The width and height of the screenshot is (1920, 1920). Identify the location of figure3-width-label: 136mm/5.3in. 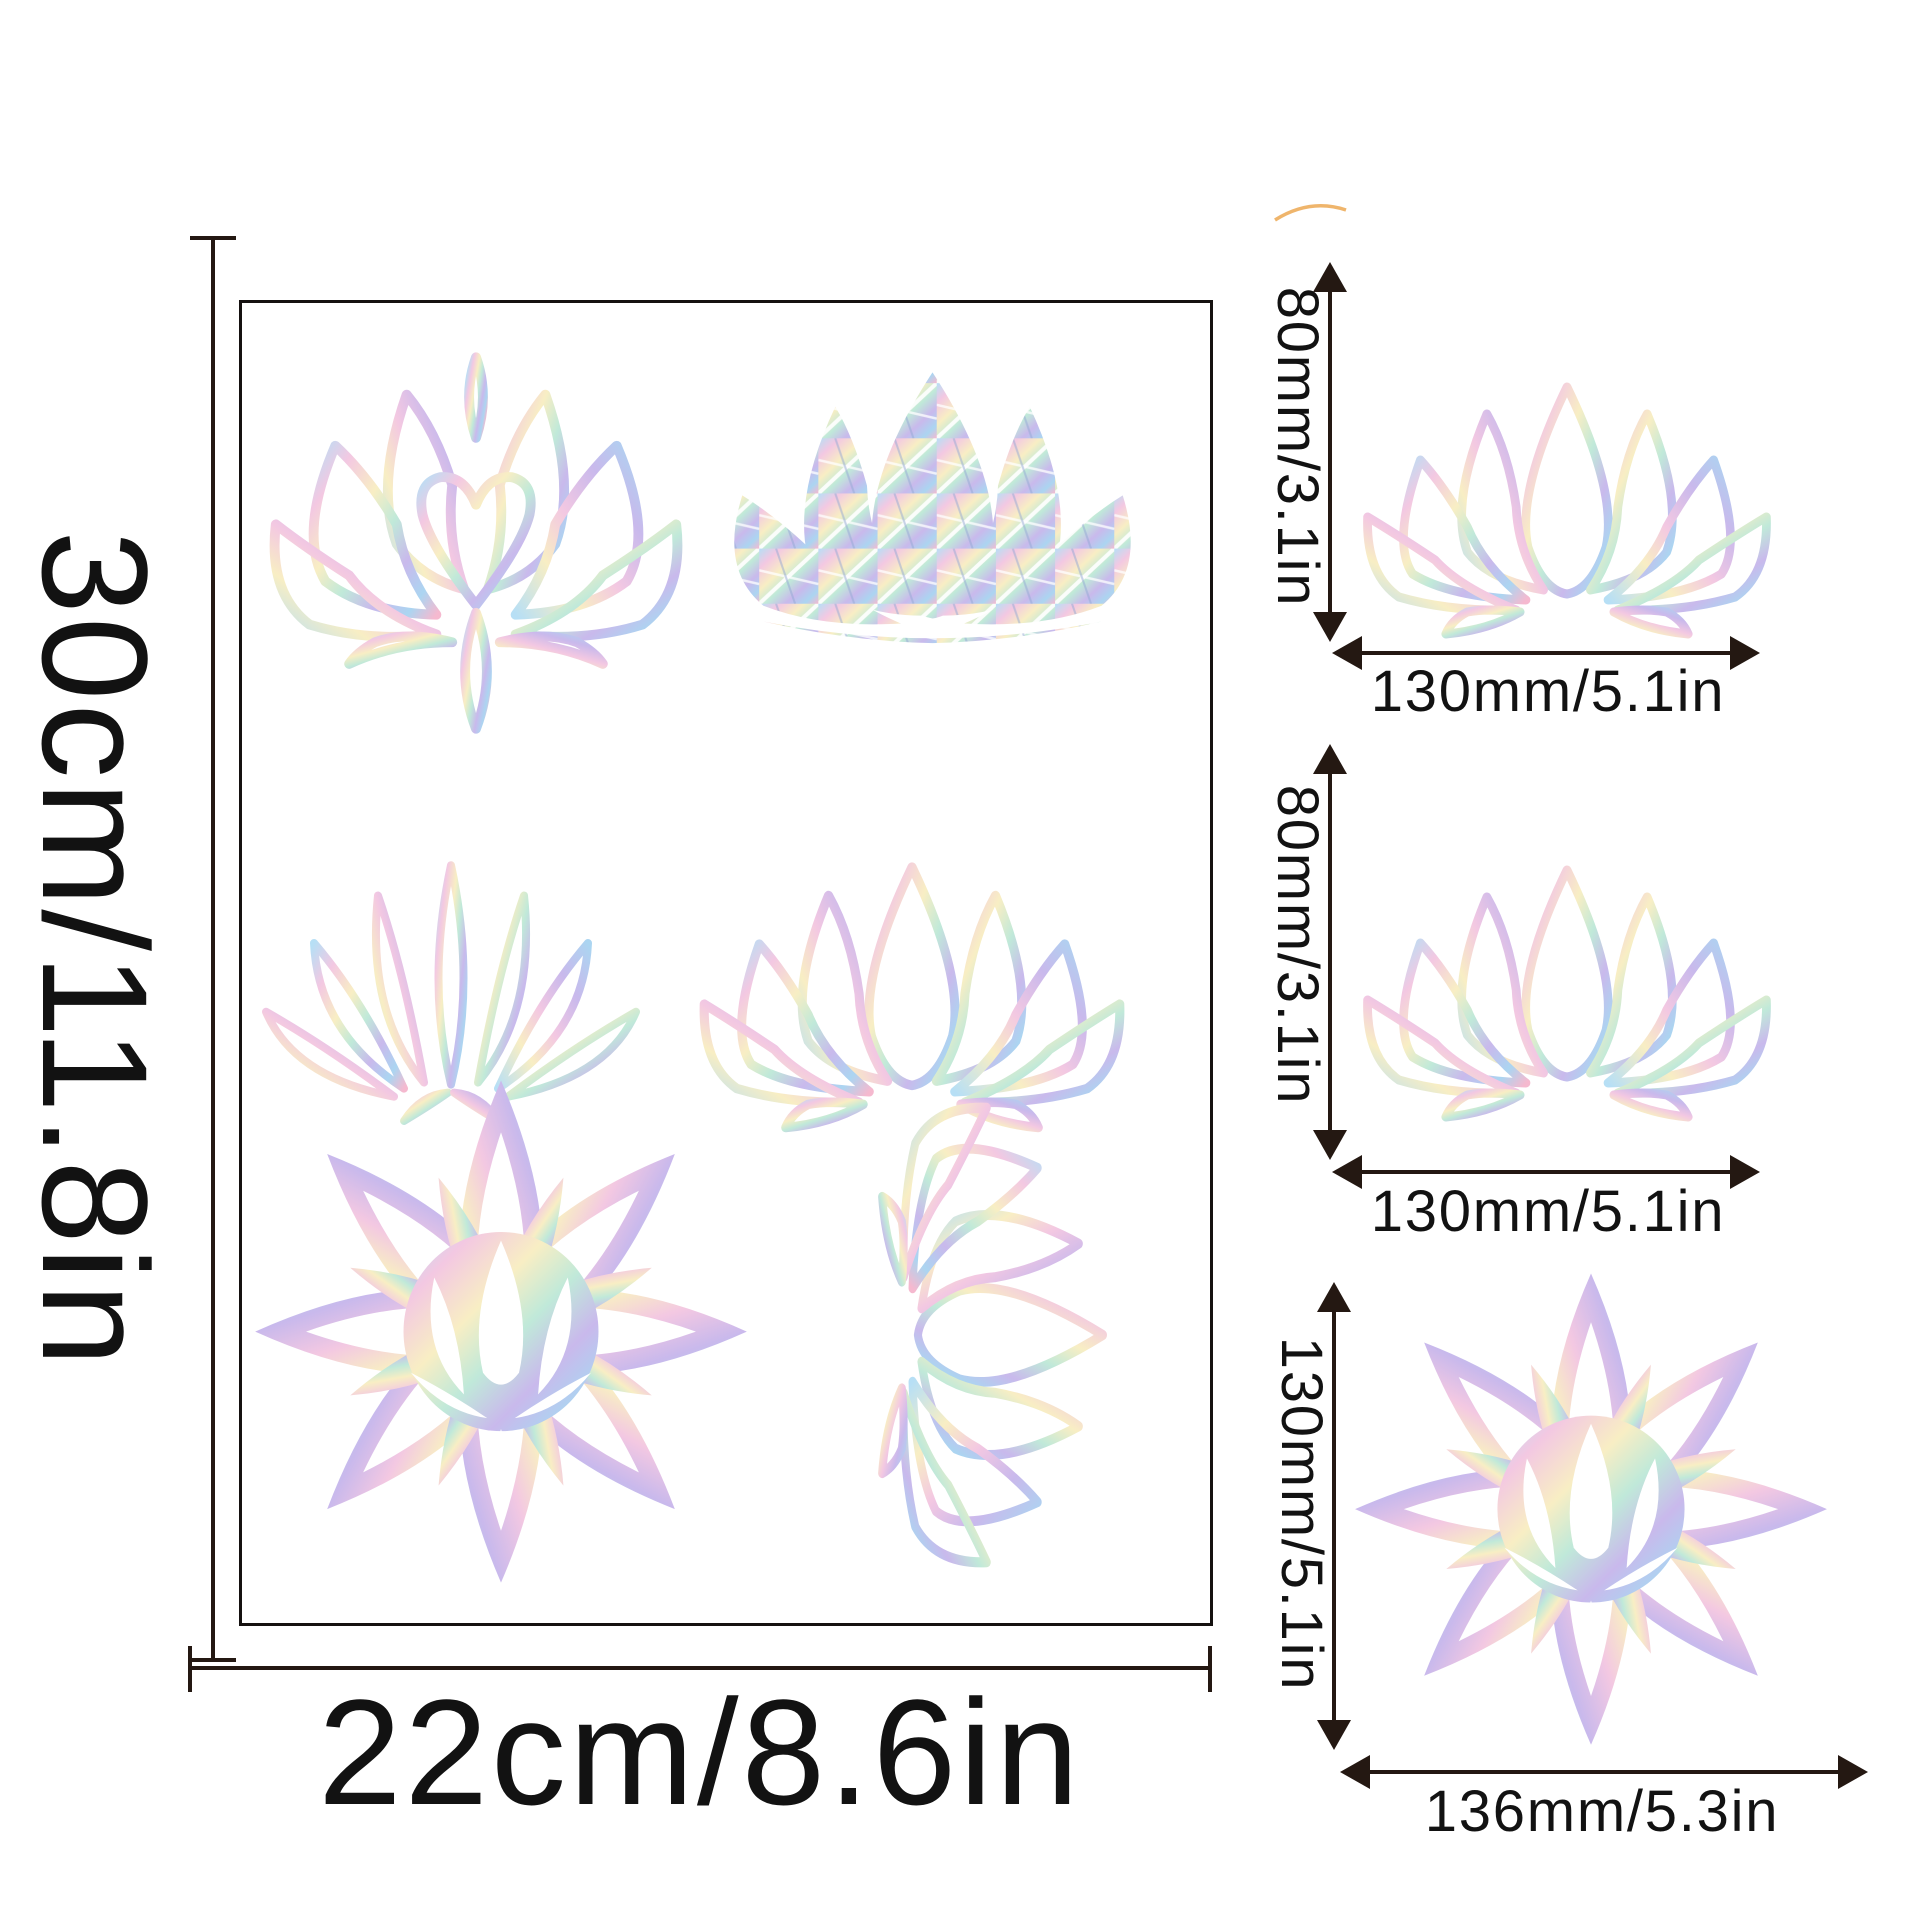
(1602, 1811).